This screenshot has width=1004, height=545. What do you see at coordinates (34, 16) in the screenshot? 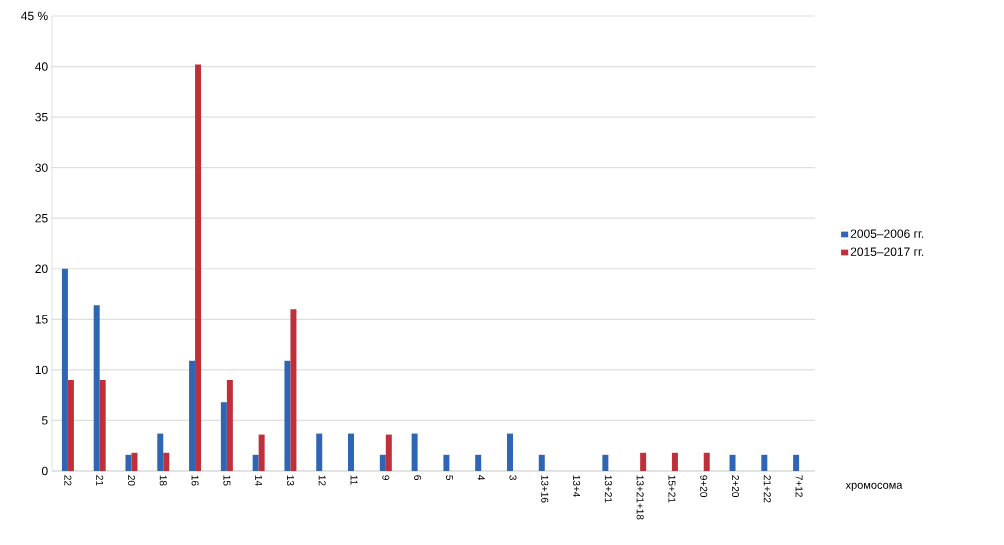
I see `y-tick-label: 45 %` at bounding box center [34, 16].